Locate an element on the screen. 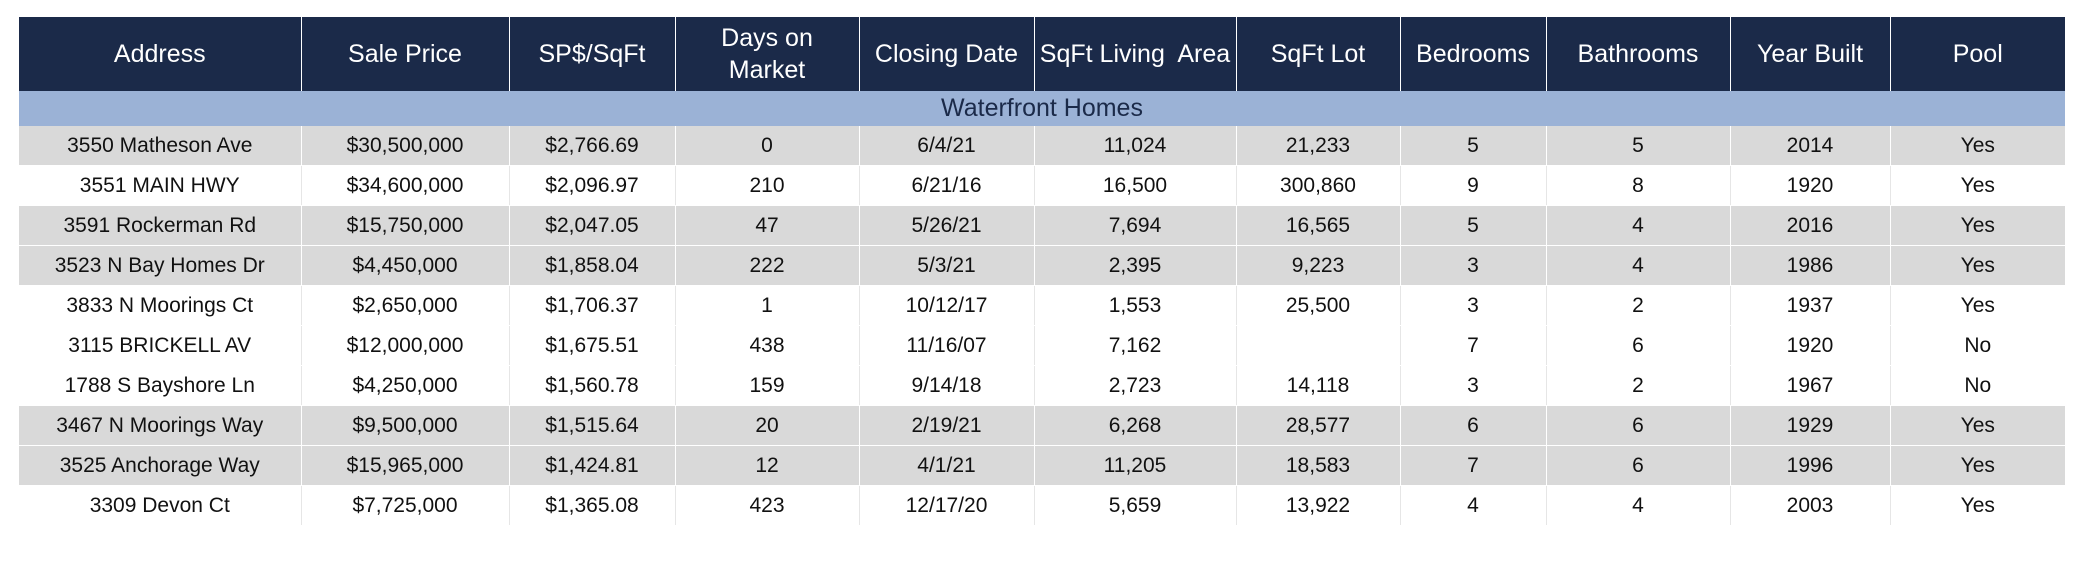  cell-sqft-lot: 14,118 is located at coordinates (1318, 385).